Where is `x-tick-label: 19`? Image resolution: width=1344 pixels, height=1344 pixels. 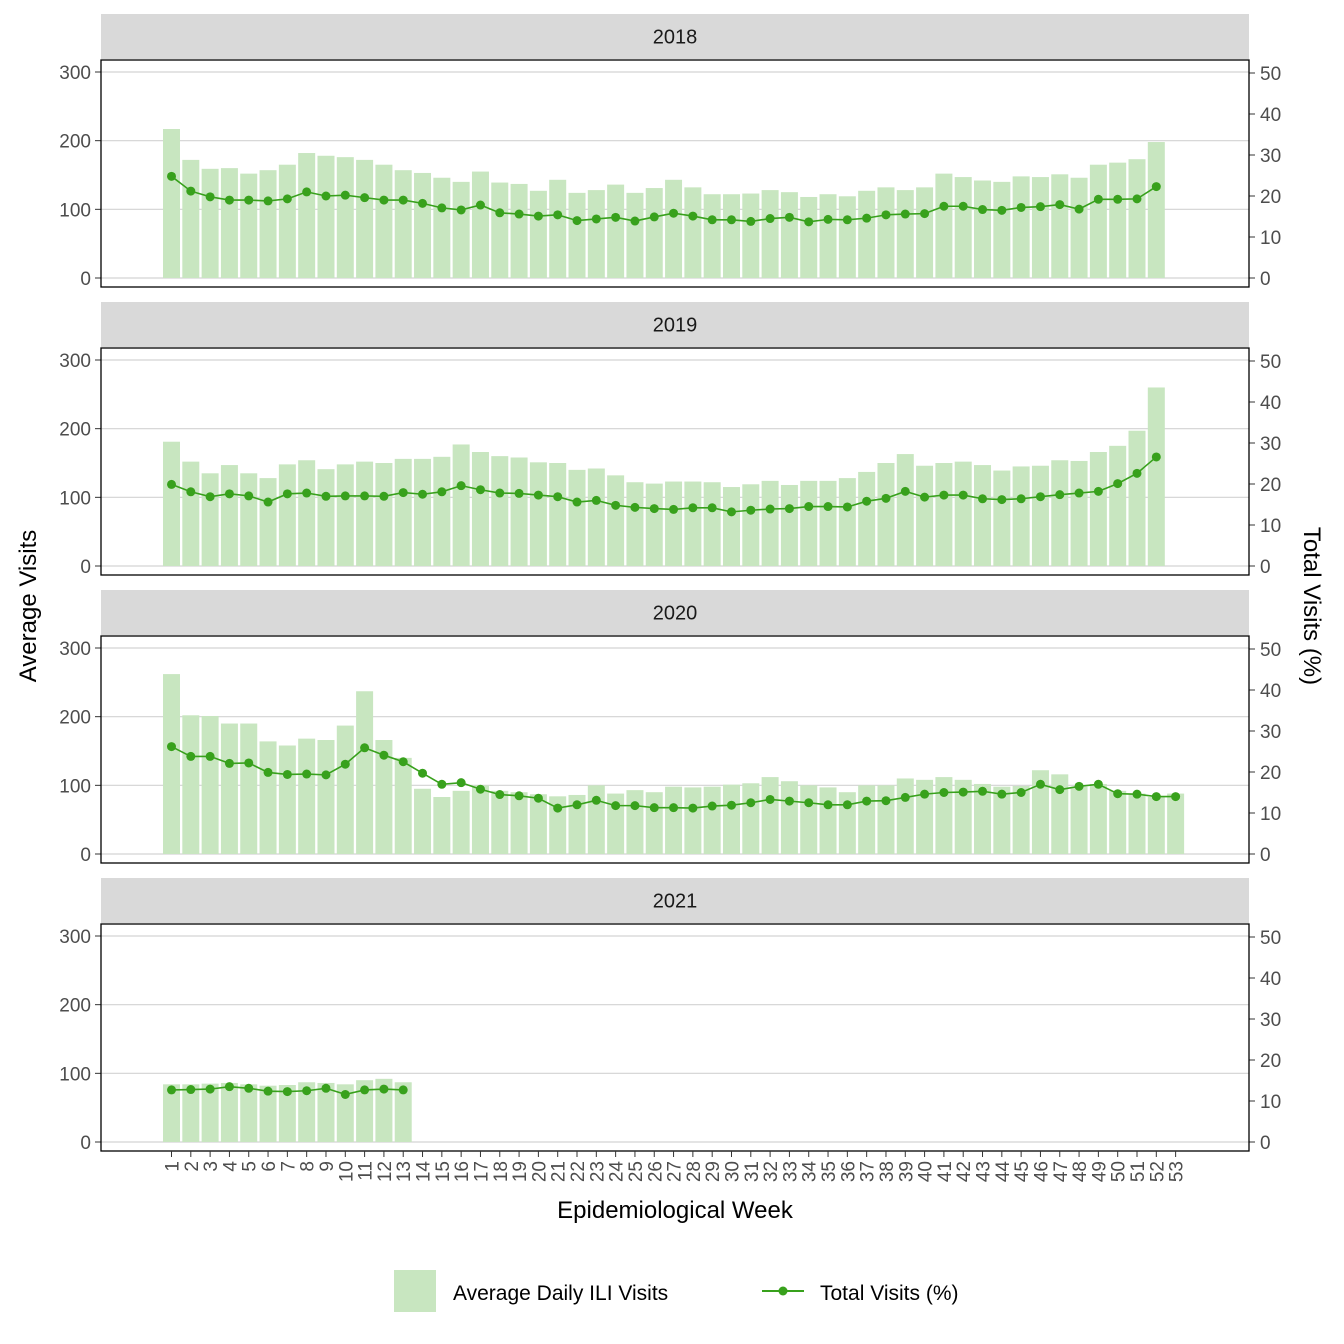 x-tick-label: 19 is located at coordinates (520, 1171).